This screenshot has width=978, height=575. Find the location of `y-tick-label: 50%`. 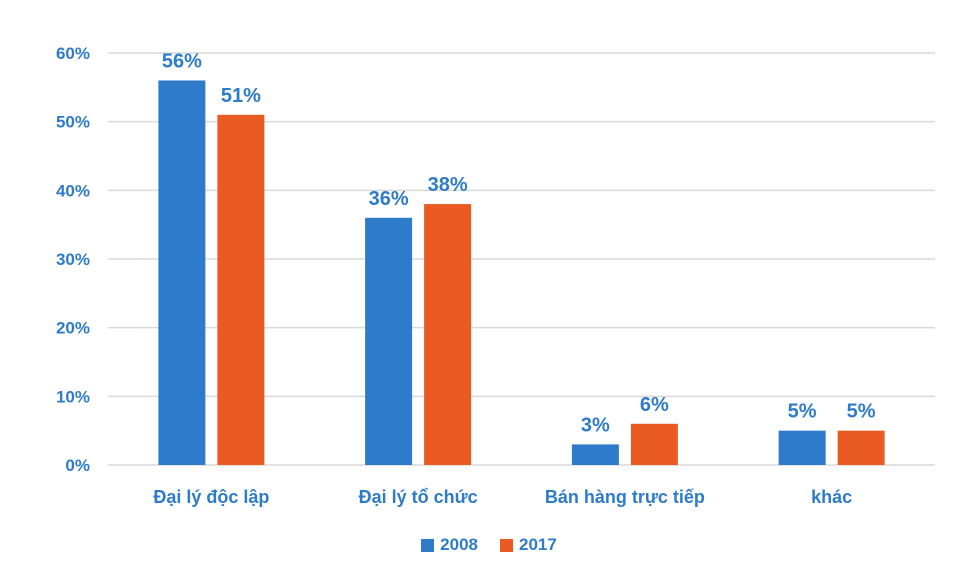

y-tick-label: 50% is located at coordinates (73, 122).